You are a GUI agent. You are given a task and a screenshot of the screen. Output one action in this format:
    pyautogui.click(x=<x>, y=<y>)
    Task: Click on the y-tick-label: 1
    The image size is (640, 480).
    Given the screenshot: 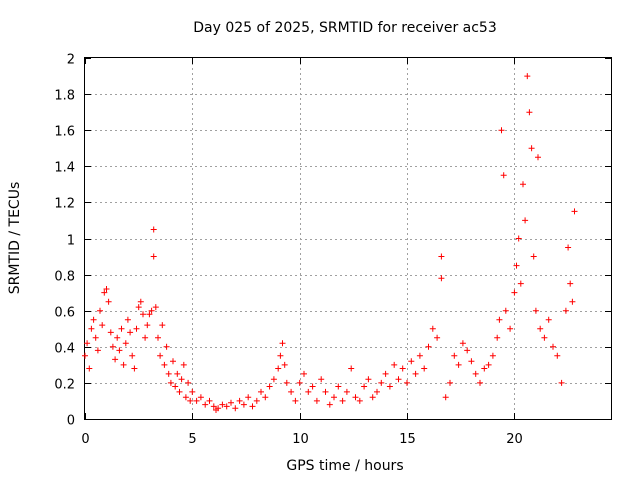 What is the action you would take?
    pyautogui.click(x=71, y=241)
    